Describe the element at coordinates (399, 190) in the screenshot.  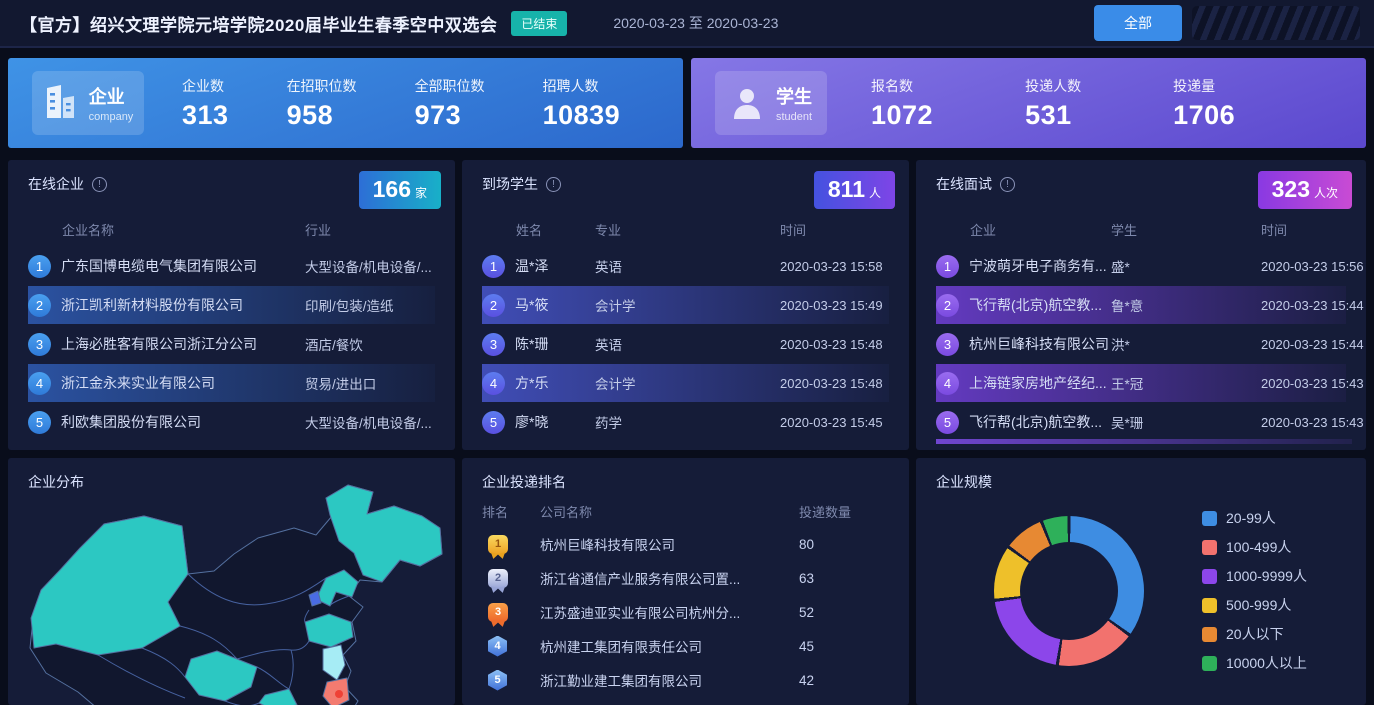
I see `online-companies-count-badge: 166 家` at that location.